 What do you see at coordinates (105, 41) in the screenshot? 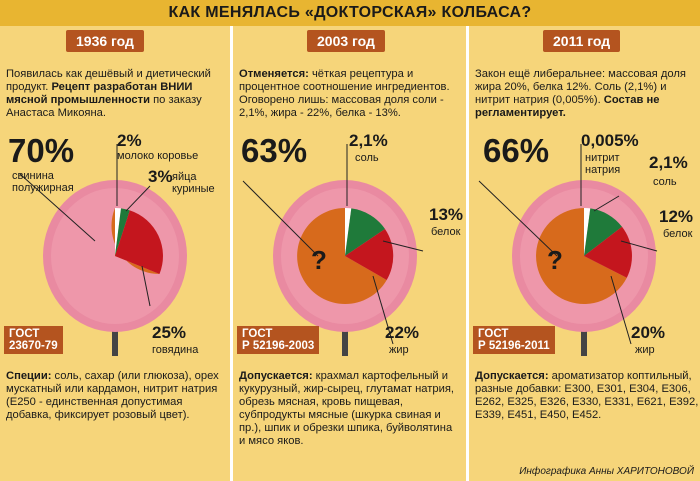
I see `year-badge: 1936 год` at bounding box center [105, 41].